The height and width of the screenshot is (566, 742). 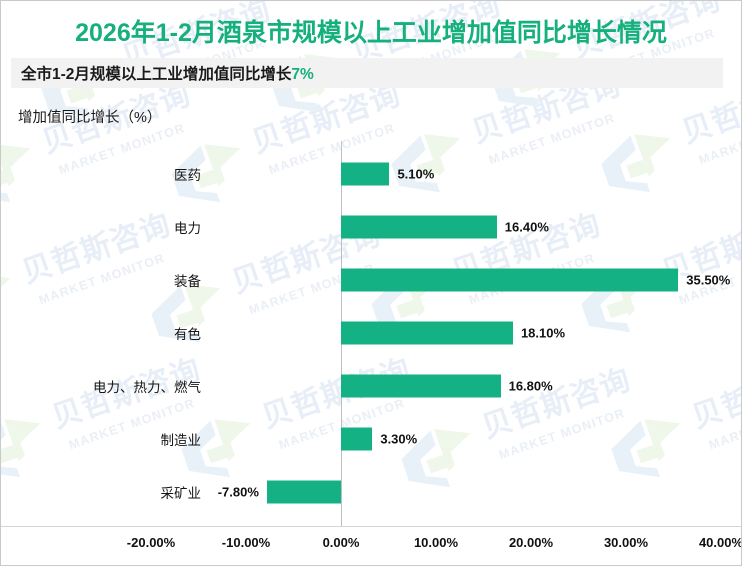 I want to click on x-axis-tick-label: -10.00%, so click(x=246, y=542).